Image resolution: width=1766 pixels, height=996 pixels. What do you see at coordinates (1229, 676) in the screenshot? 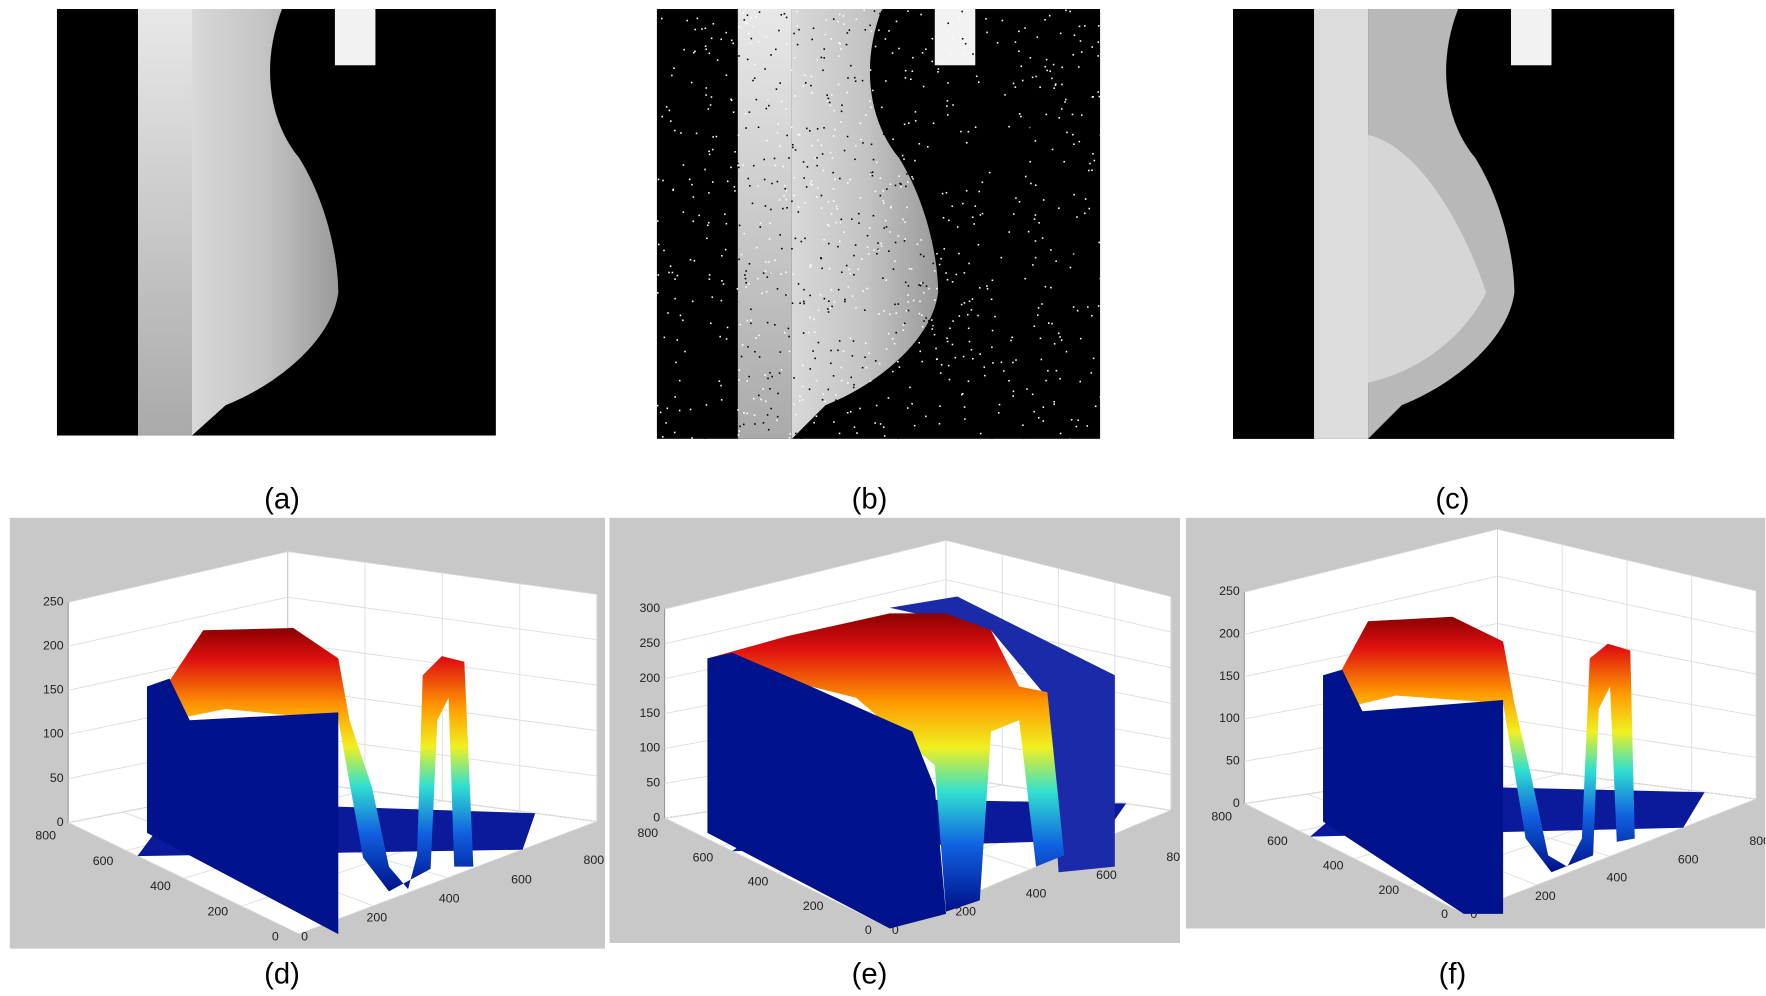
I see `z-tick-label: 150` at bounding box center [1229, 676].